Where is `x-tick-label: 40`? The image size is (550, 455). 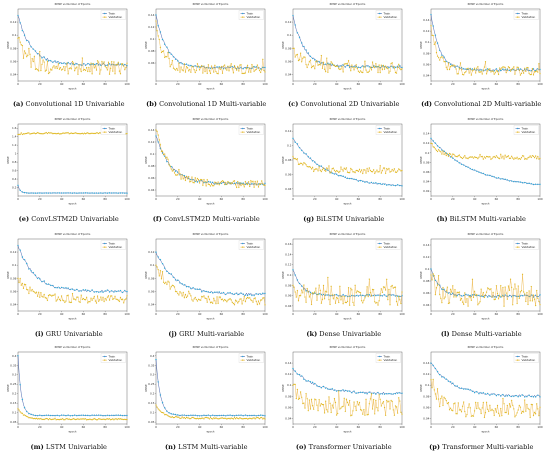 x-tick-label: 40 is located at coordinates (474, 314).